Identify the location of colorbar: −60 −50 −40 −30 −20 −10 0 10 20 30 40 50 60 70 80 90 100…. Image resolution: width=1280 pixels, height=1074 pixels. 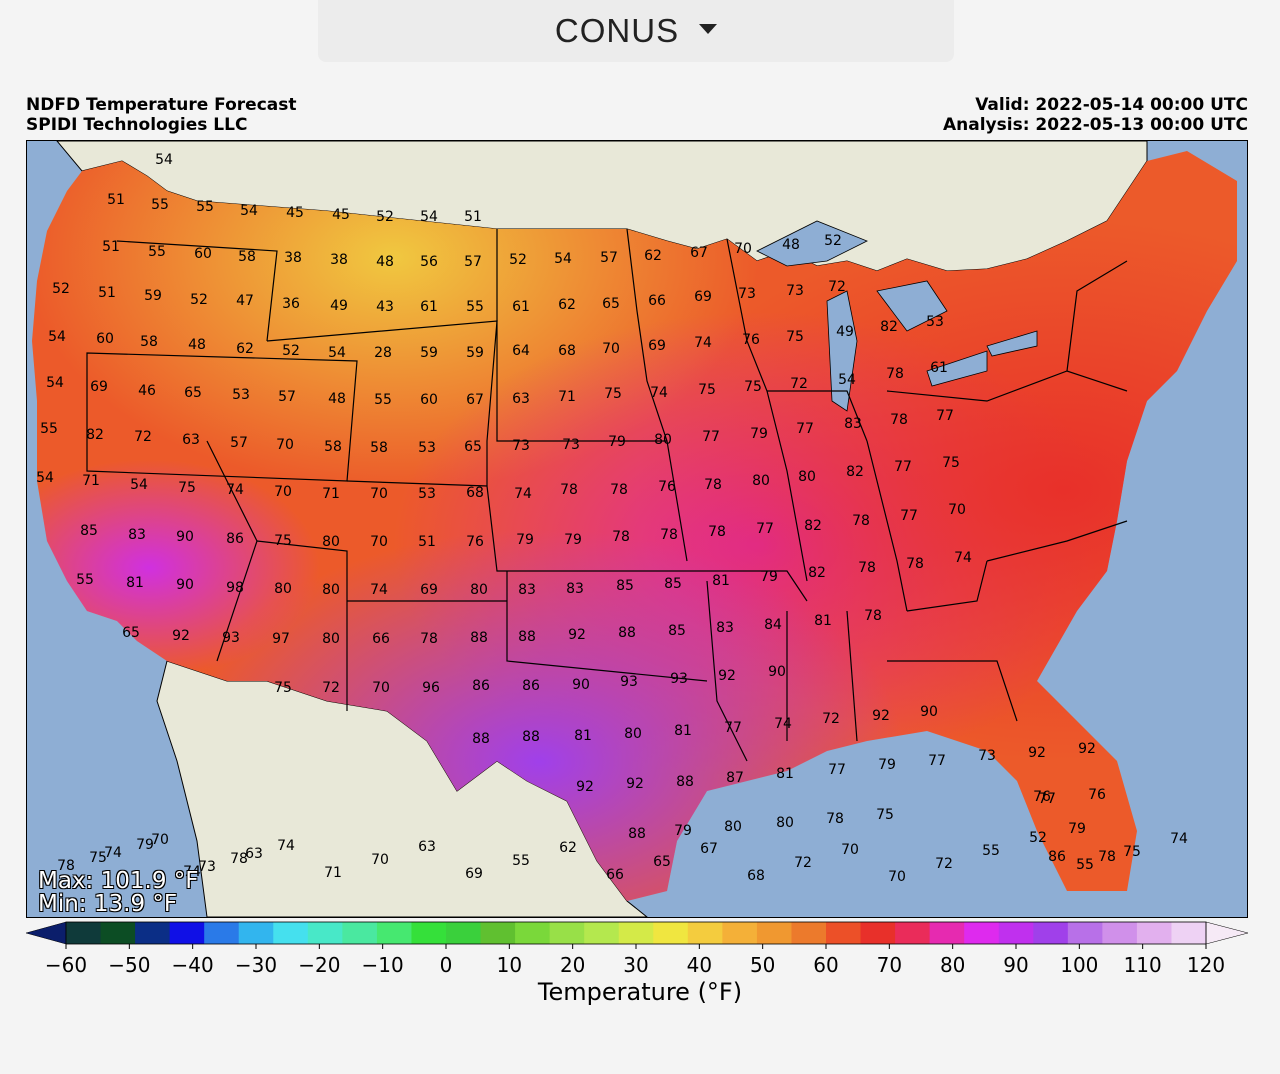
(637, 949).